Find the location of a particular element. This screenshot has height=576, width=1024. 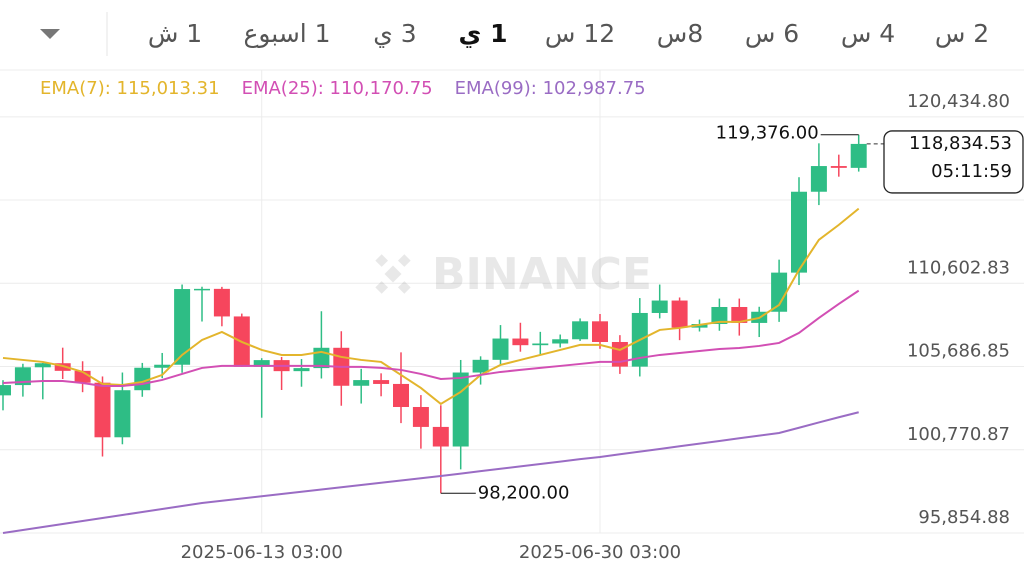

watermark: BINANCE is located at coordinates (513, 274).